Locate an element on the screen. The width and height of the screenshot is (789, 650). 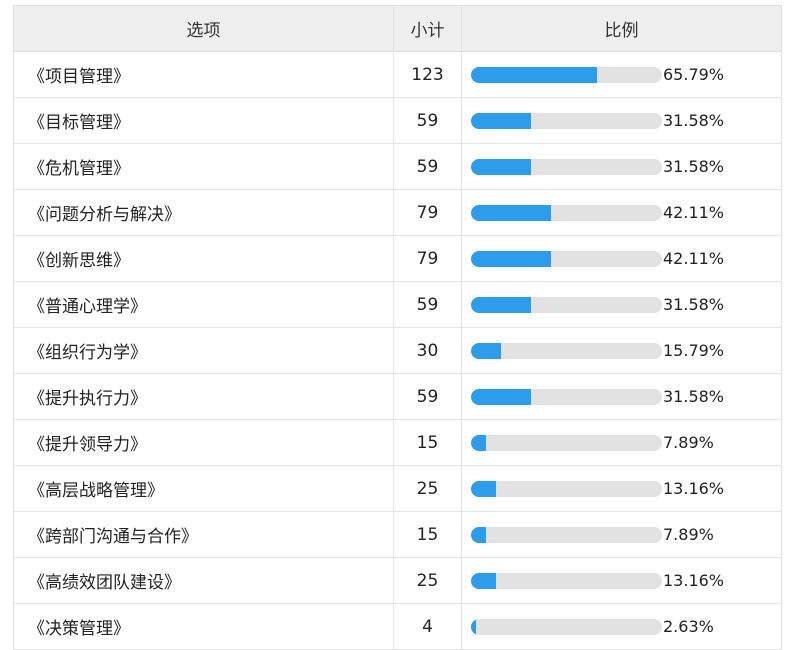
table-row: 《高层战略管理》 25 13.16% is located at coordinates (397, 488).